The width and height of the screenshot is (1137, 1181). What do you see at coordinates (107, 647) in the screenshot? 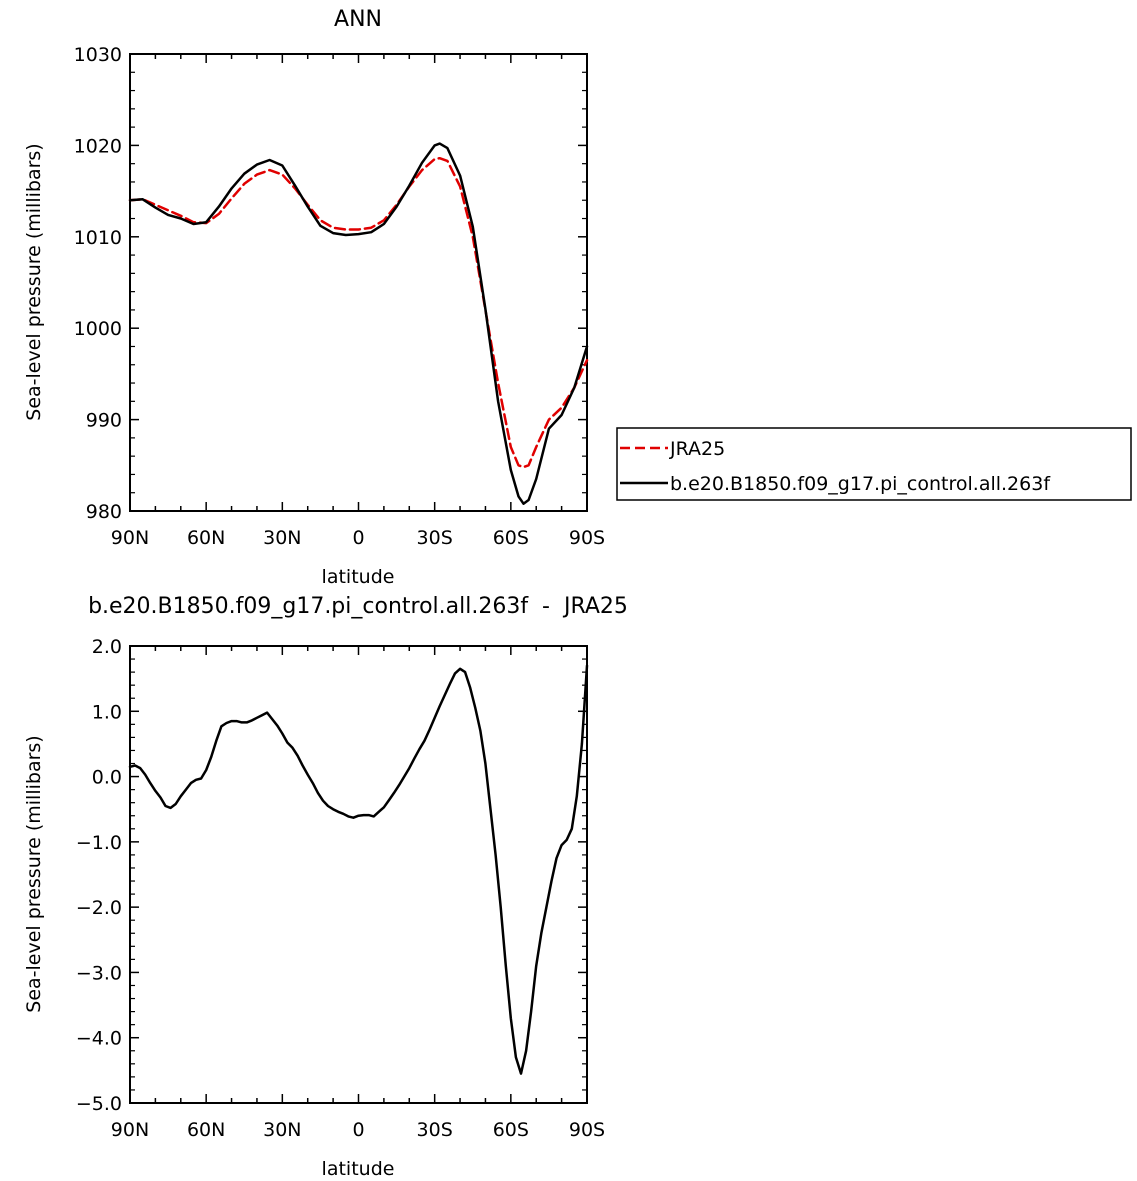
I see `y-tick-label: 2.0` at bounding box center [107, 647].